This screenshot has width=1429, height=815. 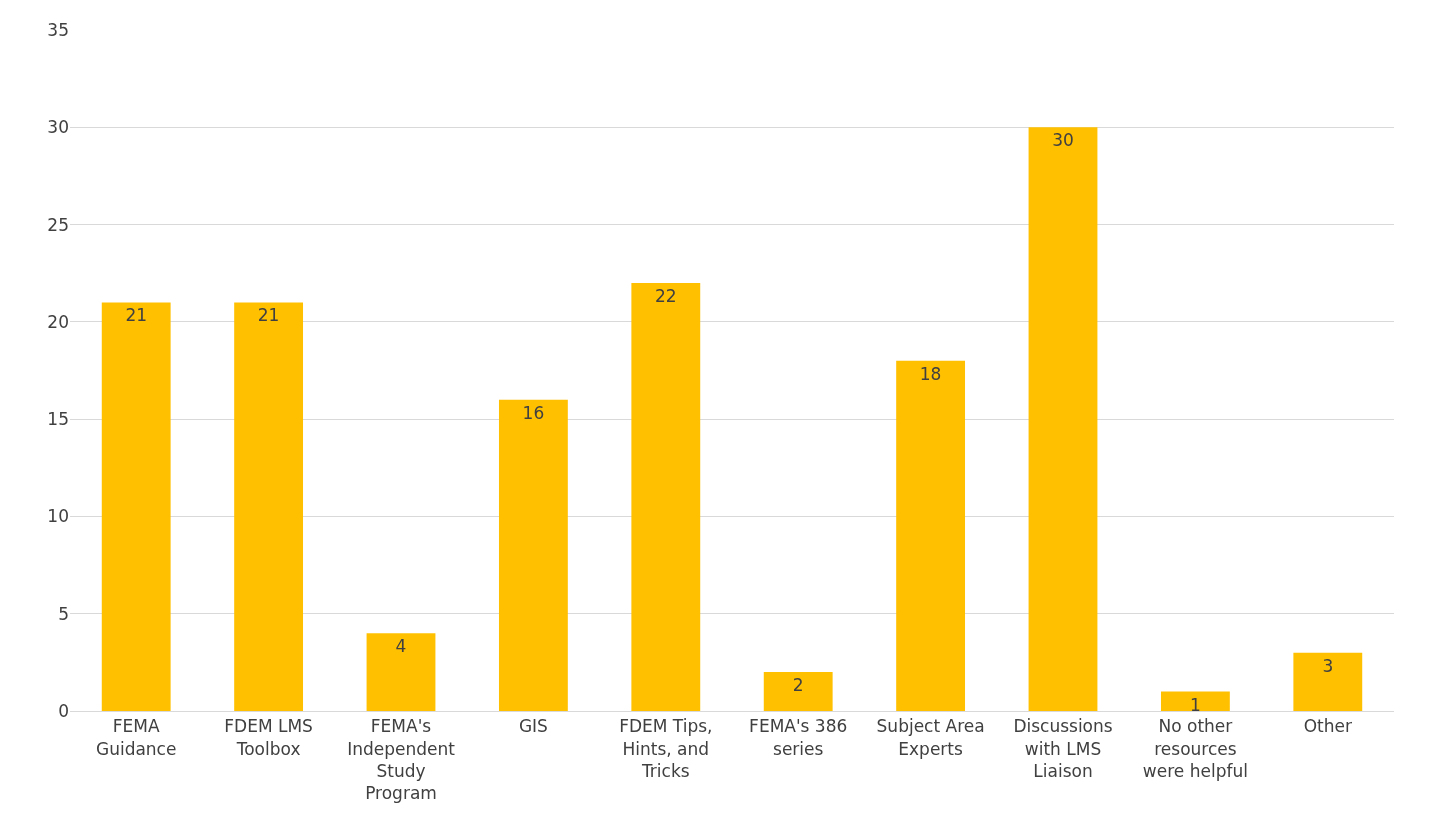 What do you see at coordinates (798, 685) in the screenshot?
I see `data-label: 2` at bounding box center [798, 685].